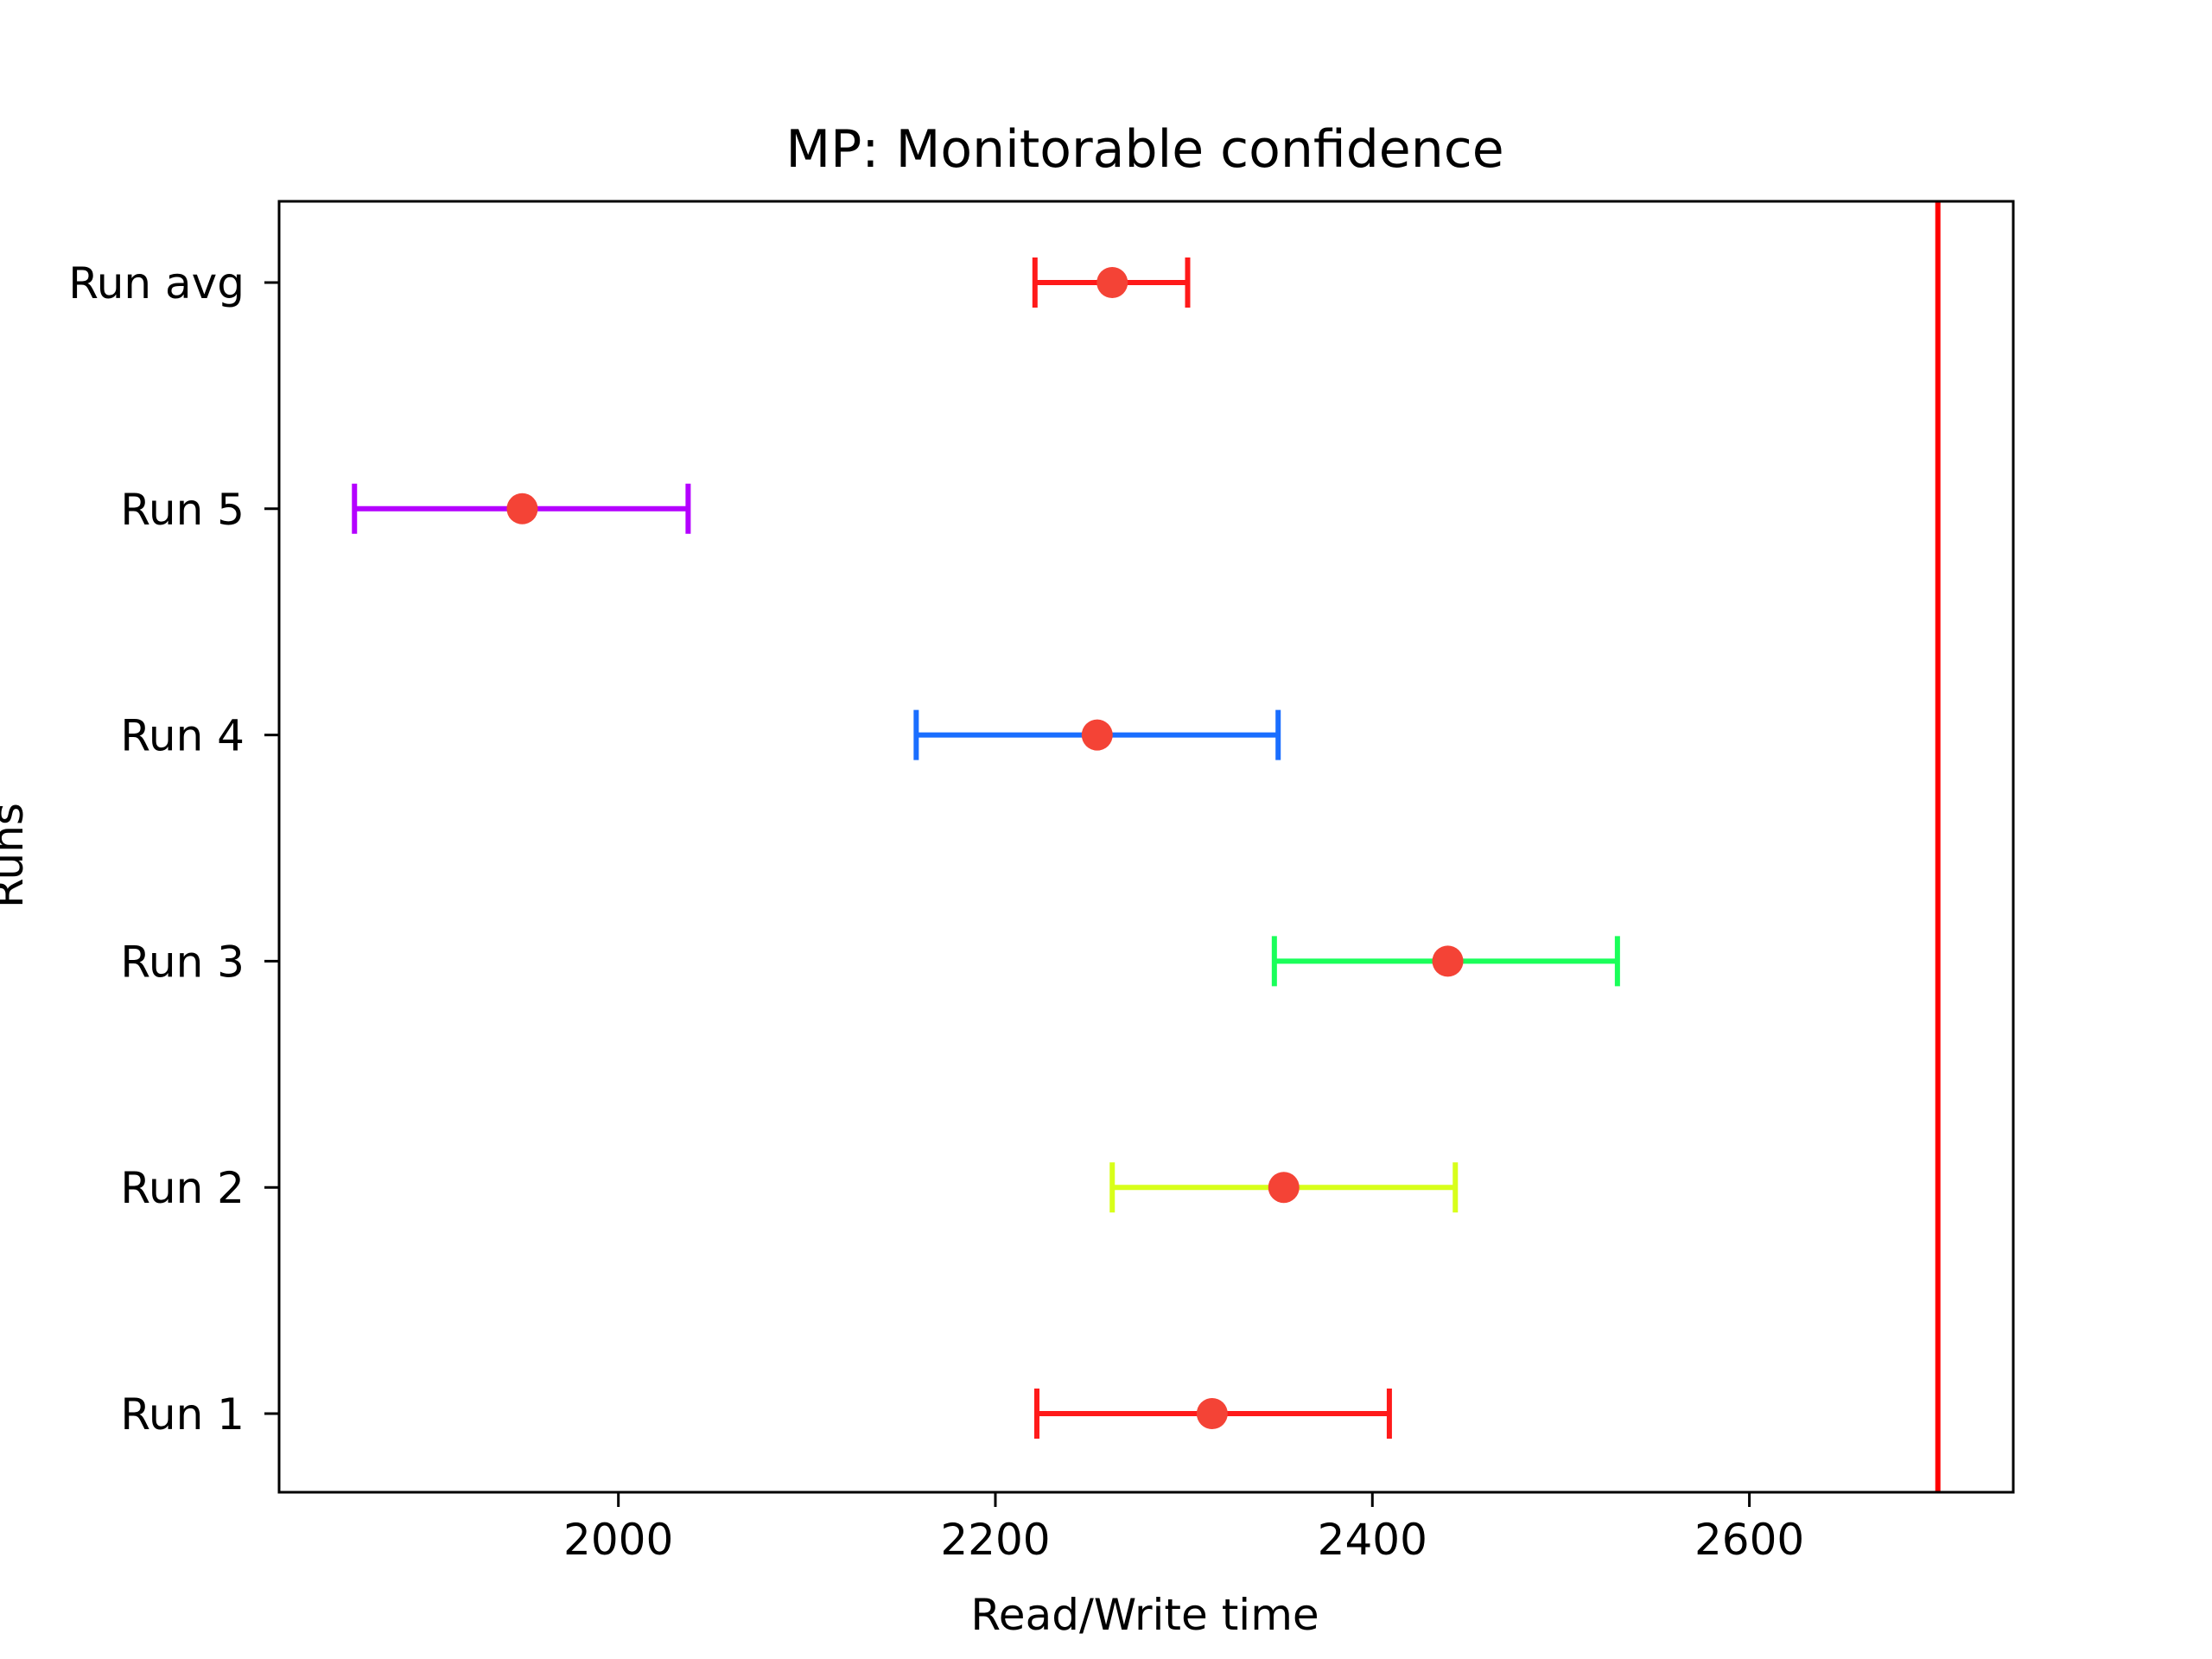 The image size is (2212, 1659). I want to click on y-tick-label: Run 5, so click(182, 510).